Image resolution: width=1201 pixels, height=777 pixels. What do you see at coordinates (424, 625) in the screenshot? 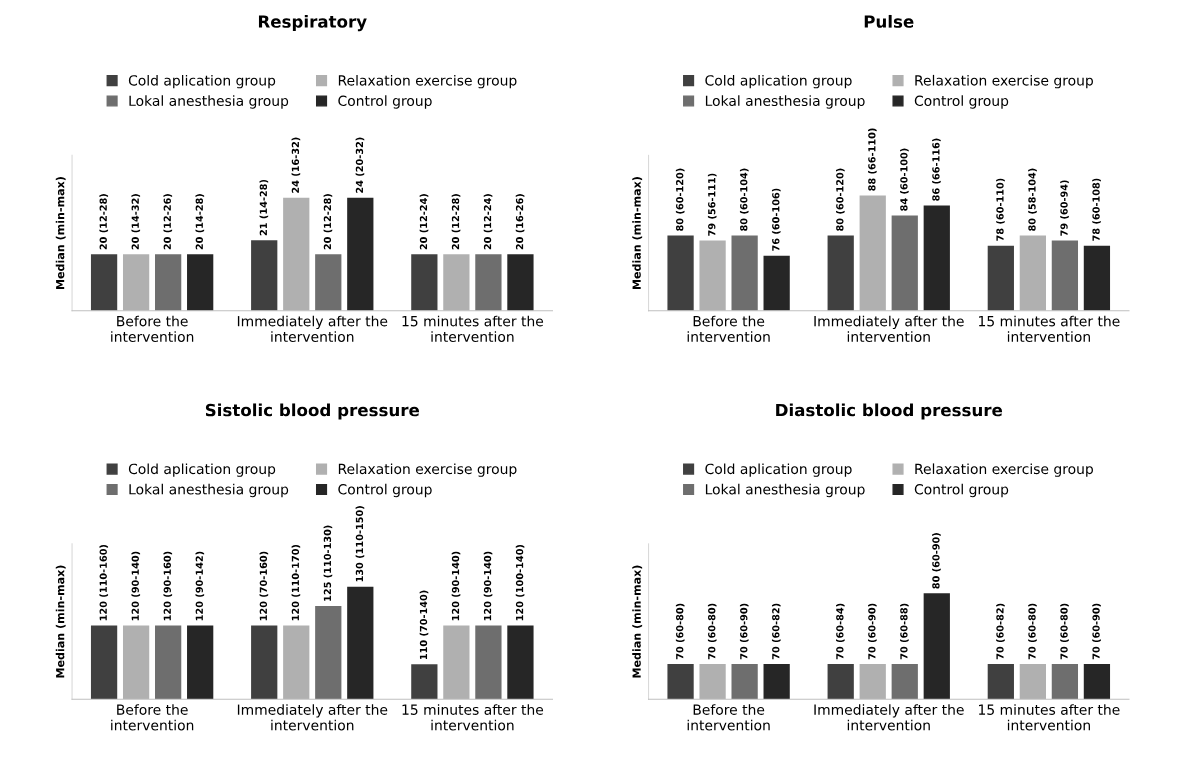
I see `data-label: 110 (70-140)` at bounding box center [424, 625].